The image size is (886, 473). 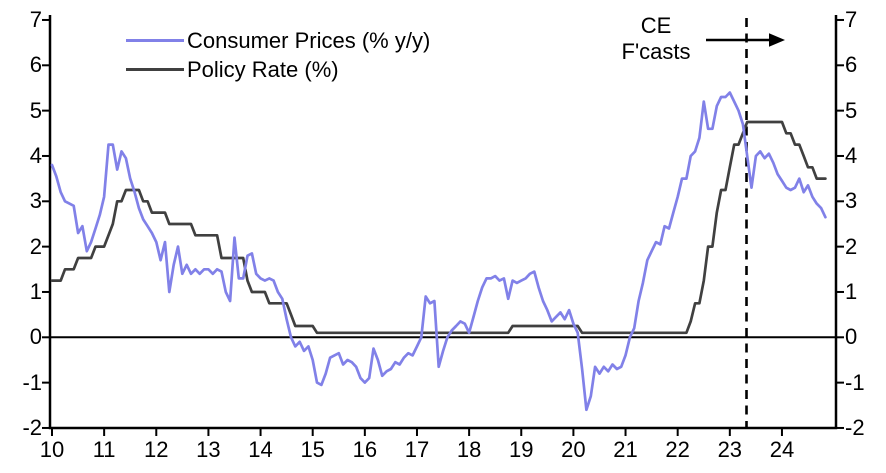 I want to click on x-tick-label: 13, so click(x=208, y=449).